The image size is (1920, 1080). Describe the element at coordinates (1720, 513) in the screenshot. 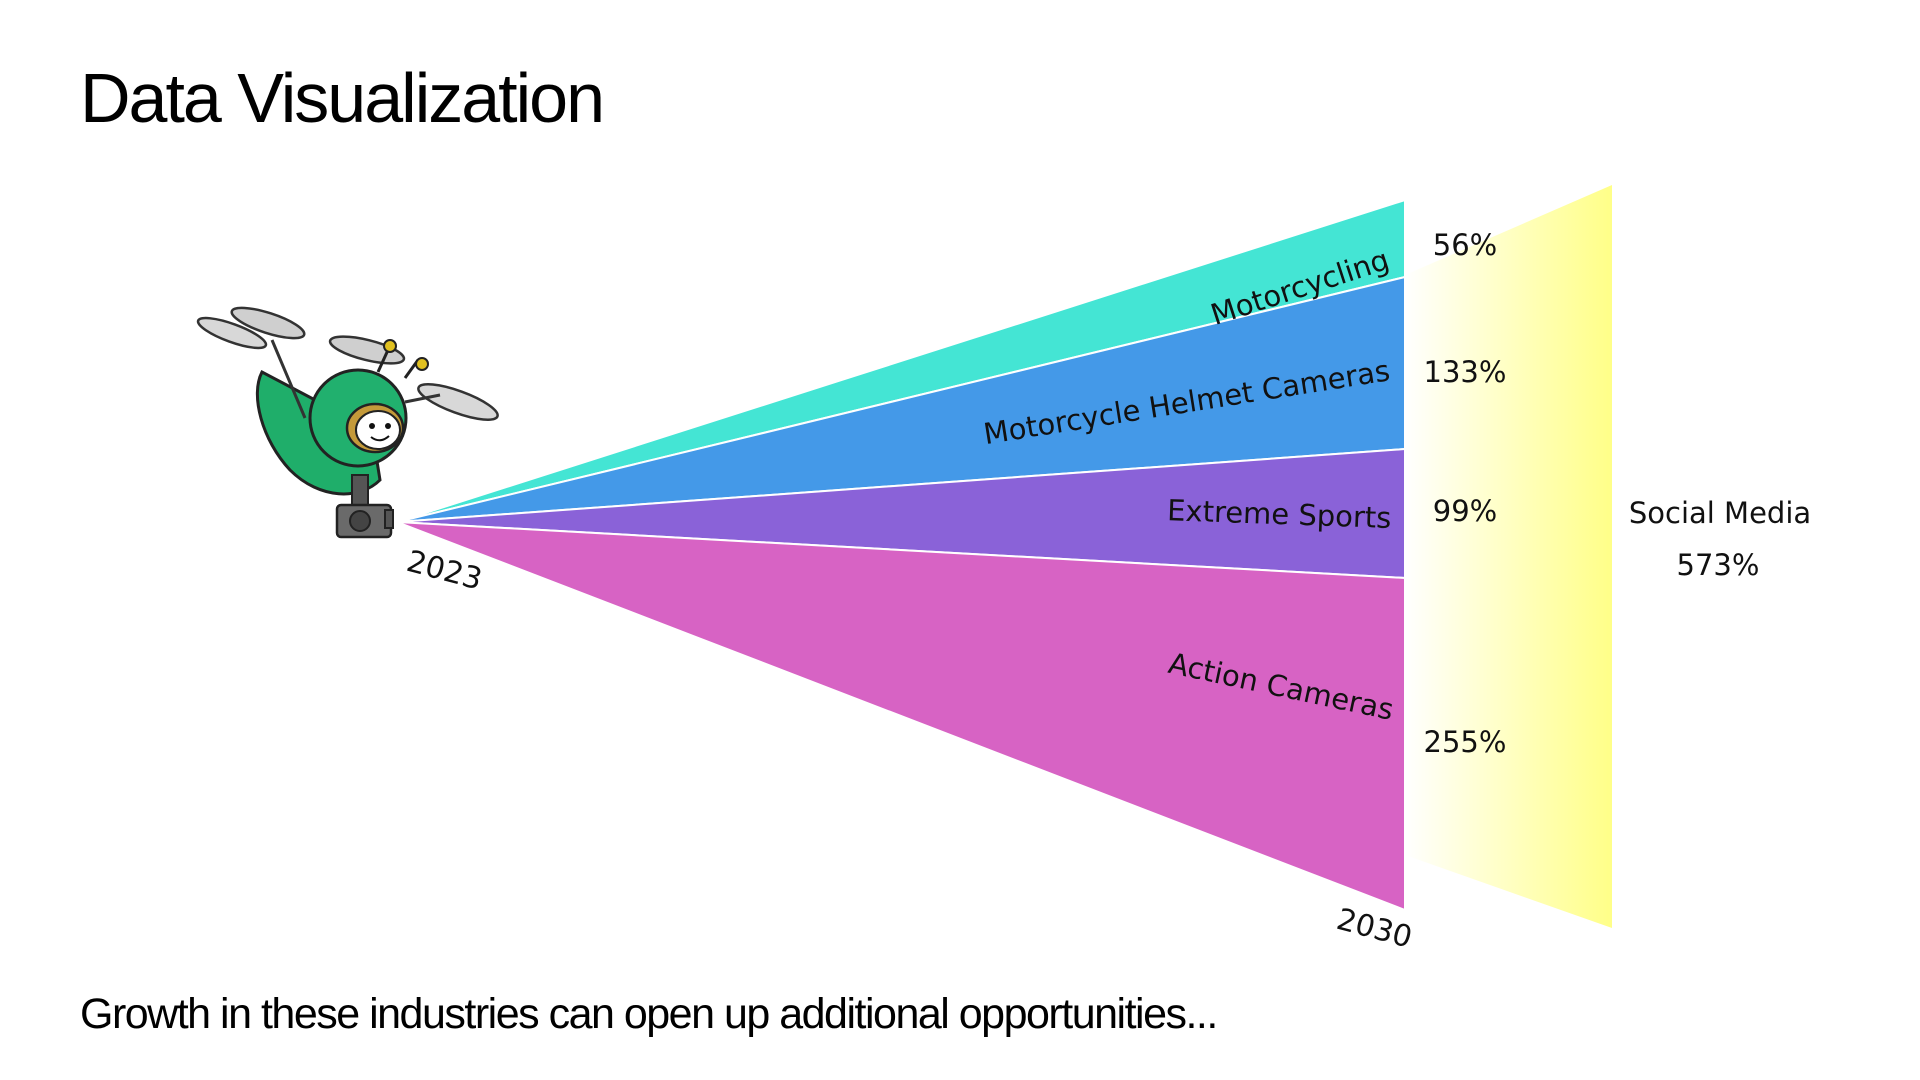

I see `summary-name-label: Social Media` at that location.